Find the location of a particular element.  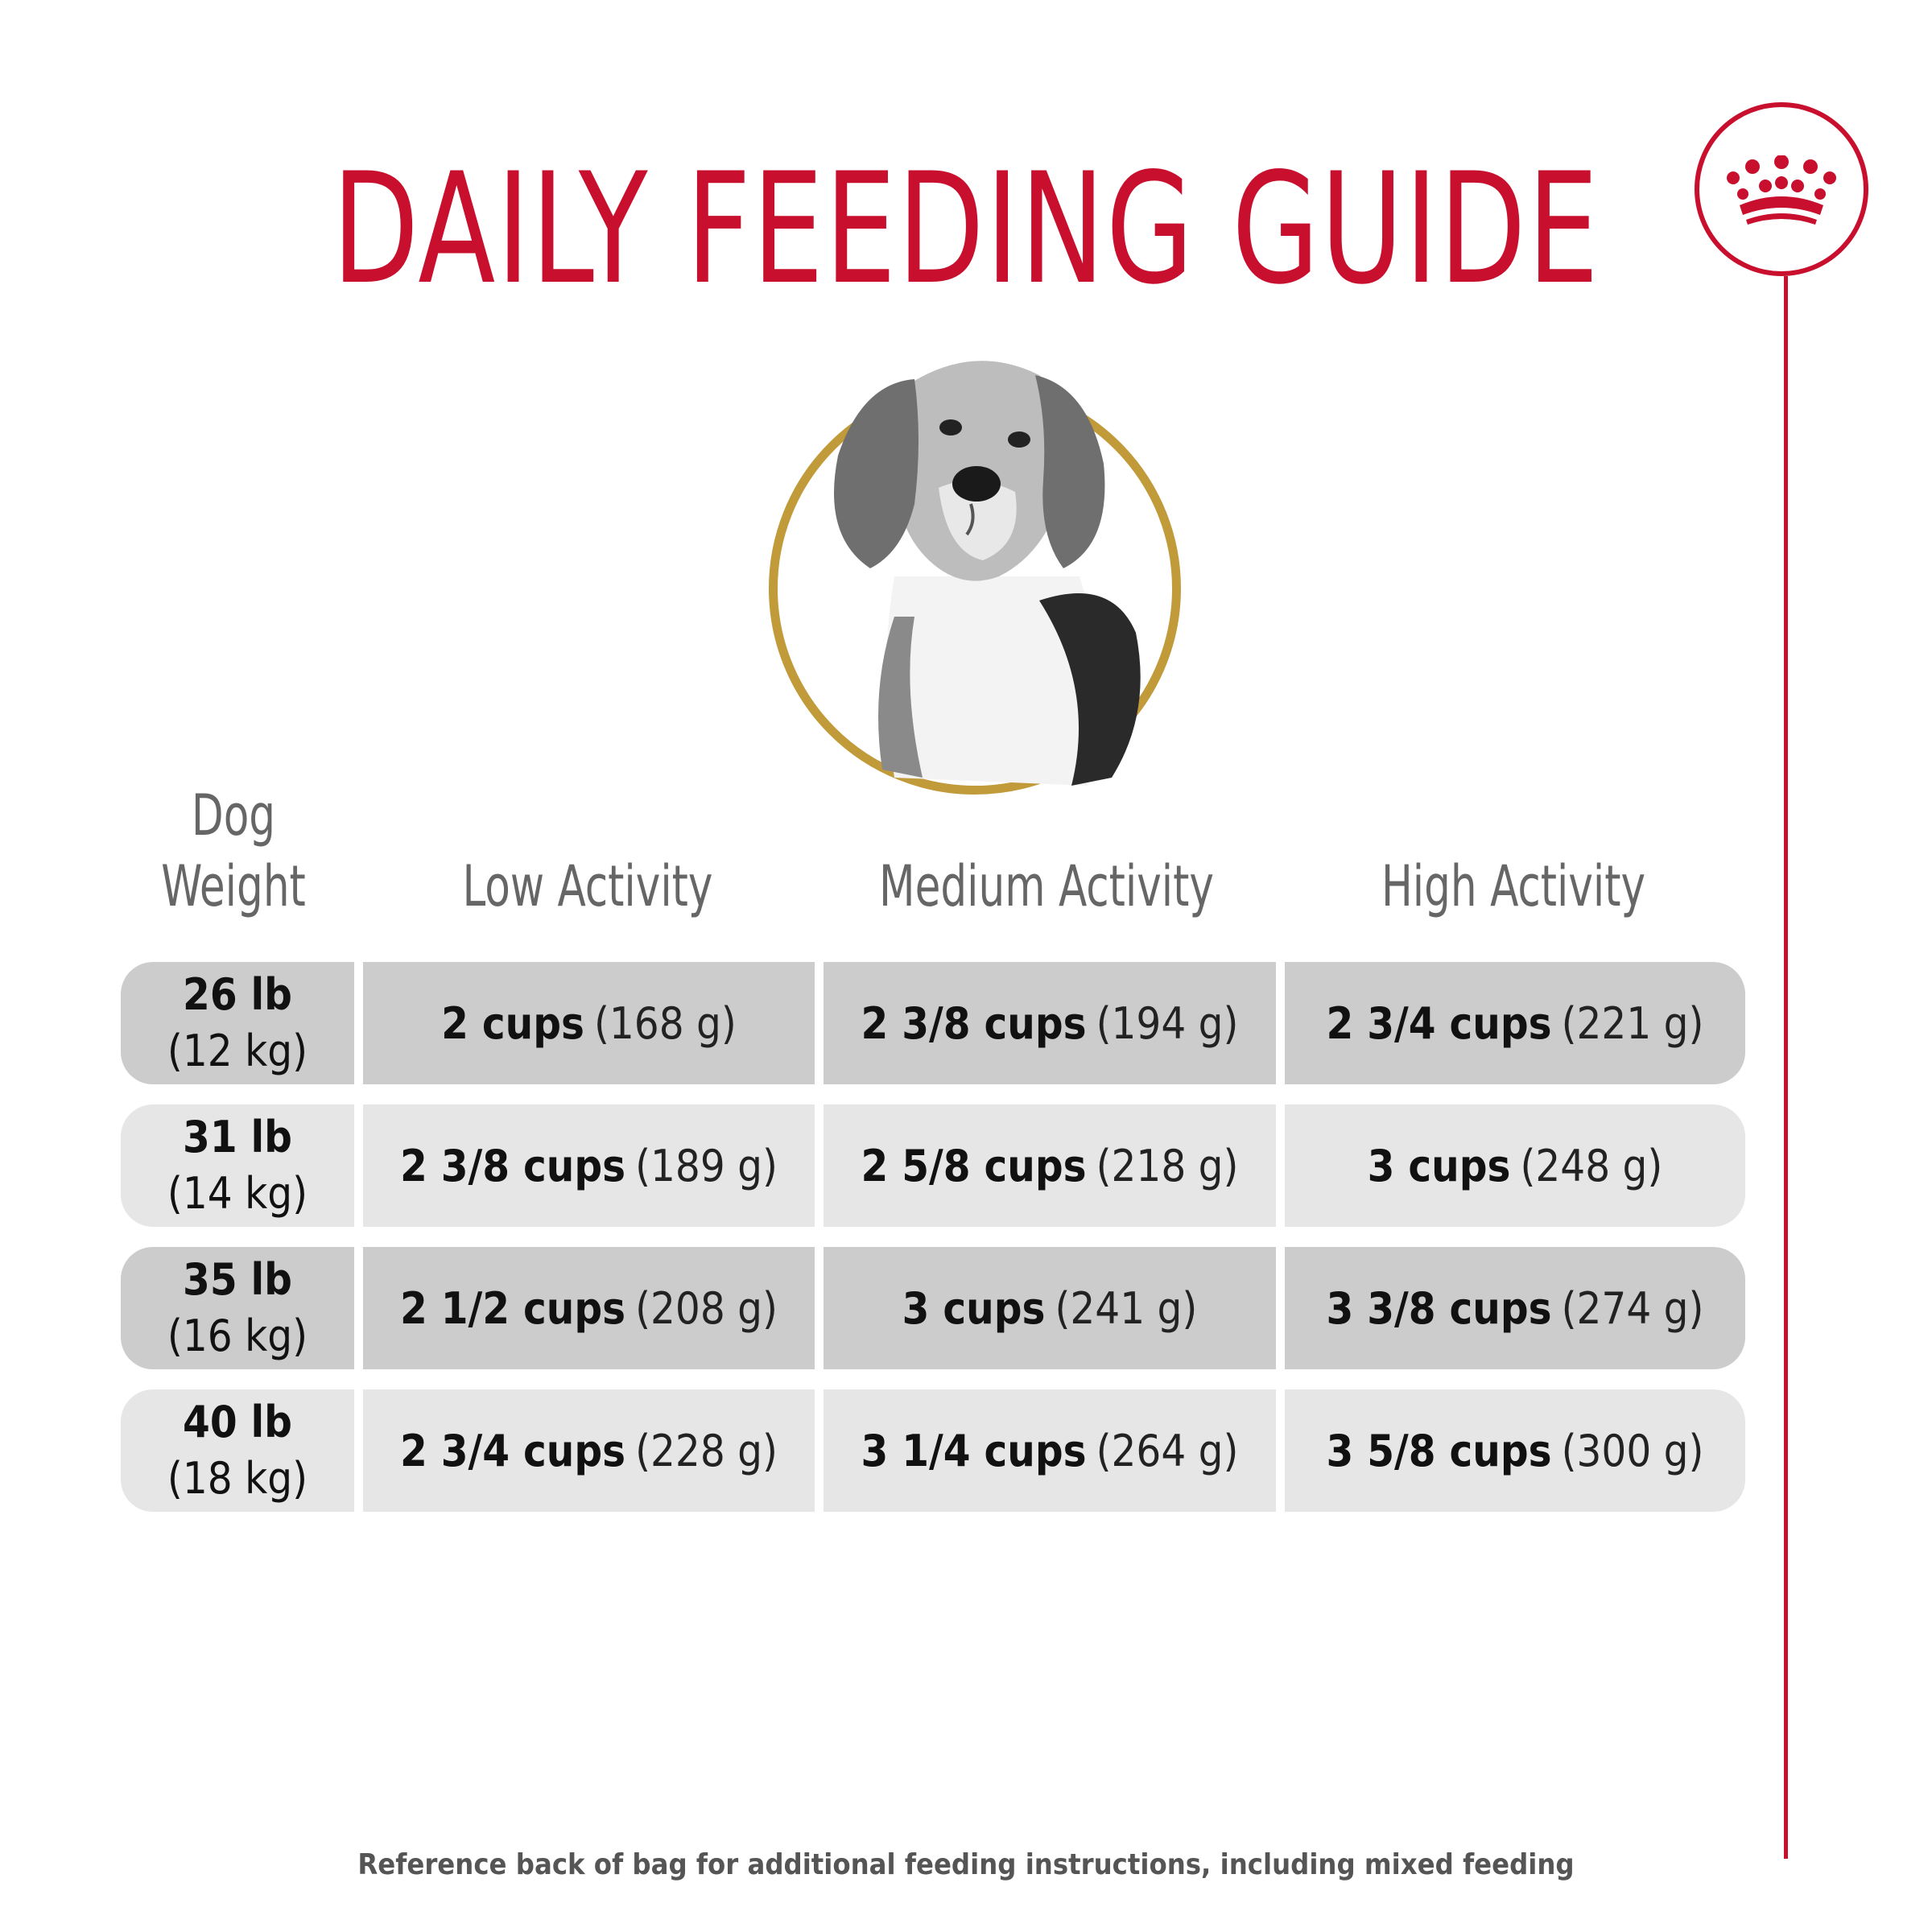

high-cell: 3 5/8 cups (300 g) is located at coordinates (1515, 1450).